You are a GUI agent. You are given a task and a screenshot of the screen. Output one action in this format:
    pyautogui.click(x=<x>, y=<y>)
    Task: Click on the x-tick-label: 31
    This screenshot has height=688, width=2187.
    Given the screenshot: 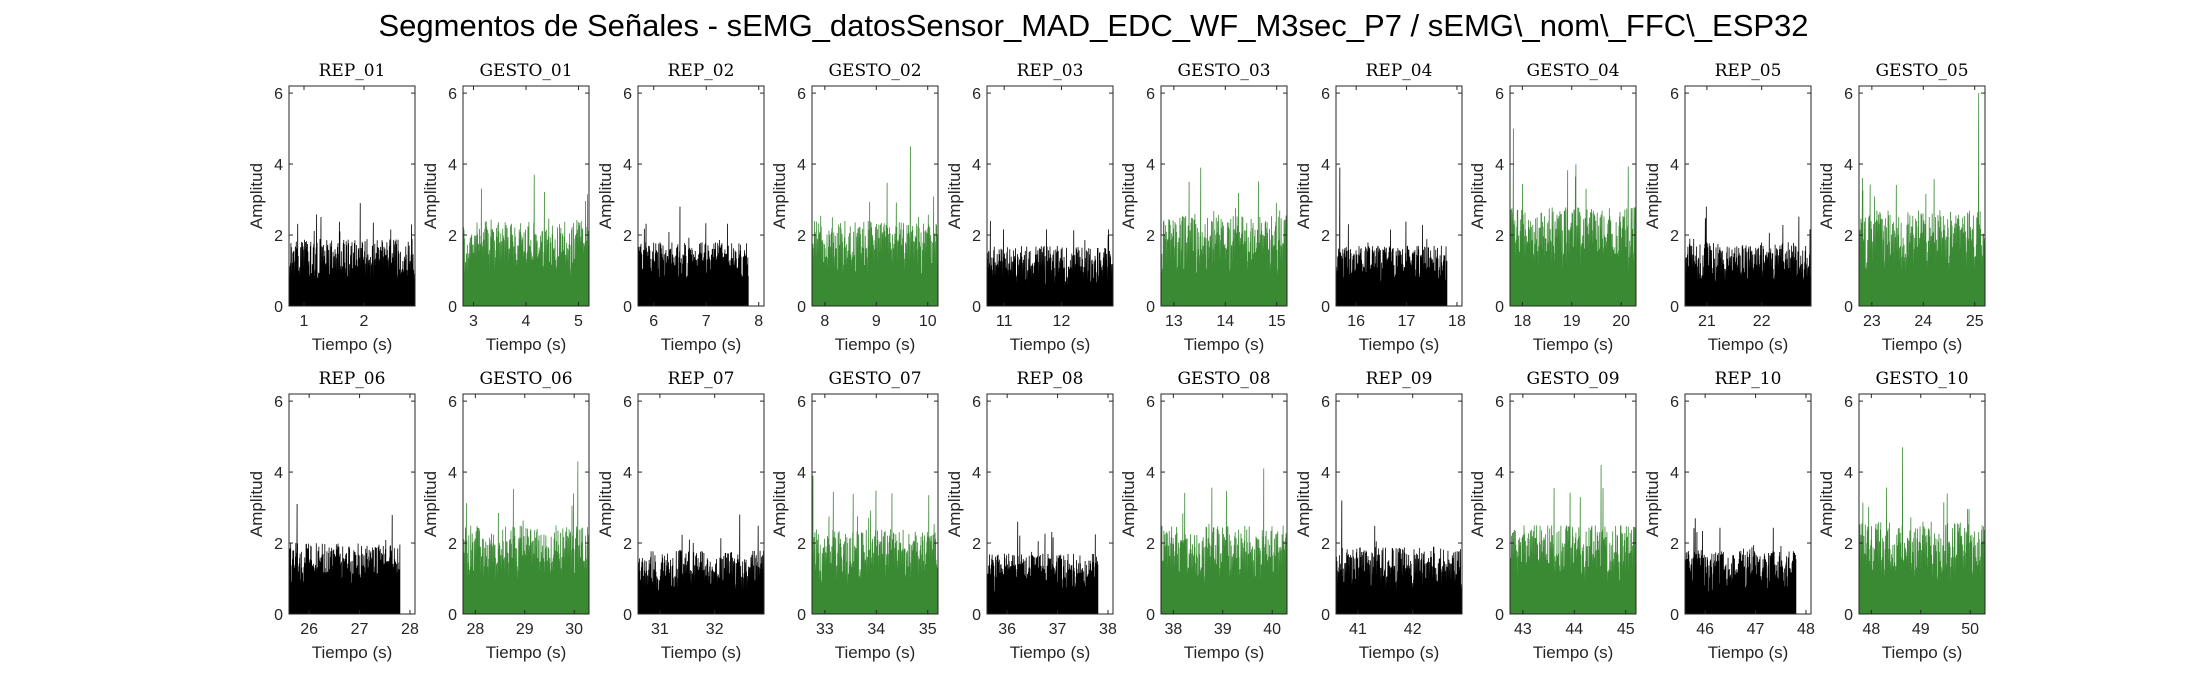 What is the action you would take?
    pyautogui.click(x=660, y=629)
    